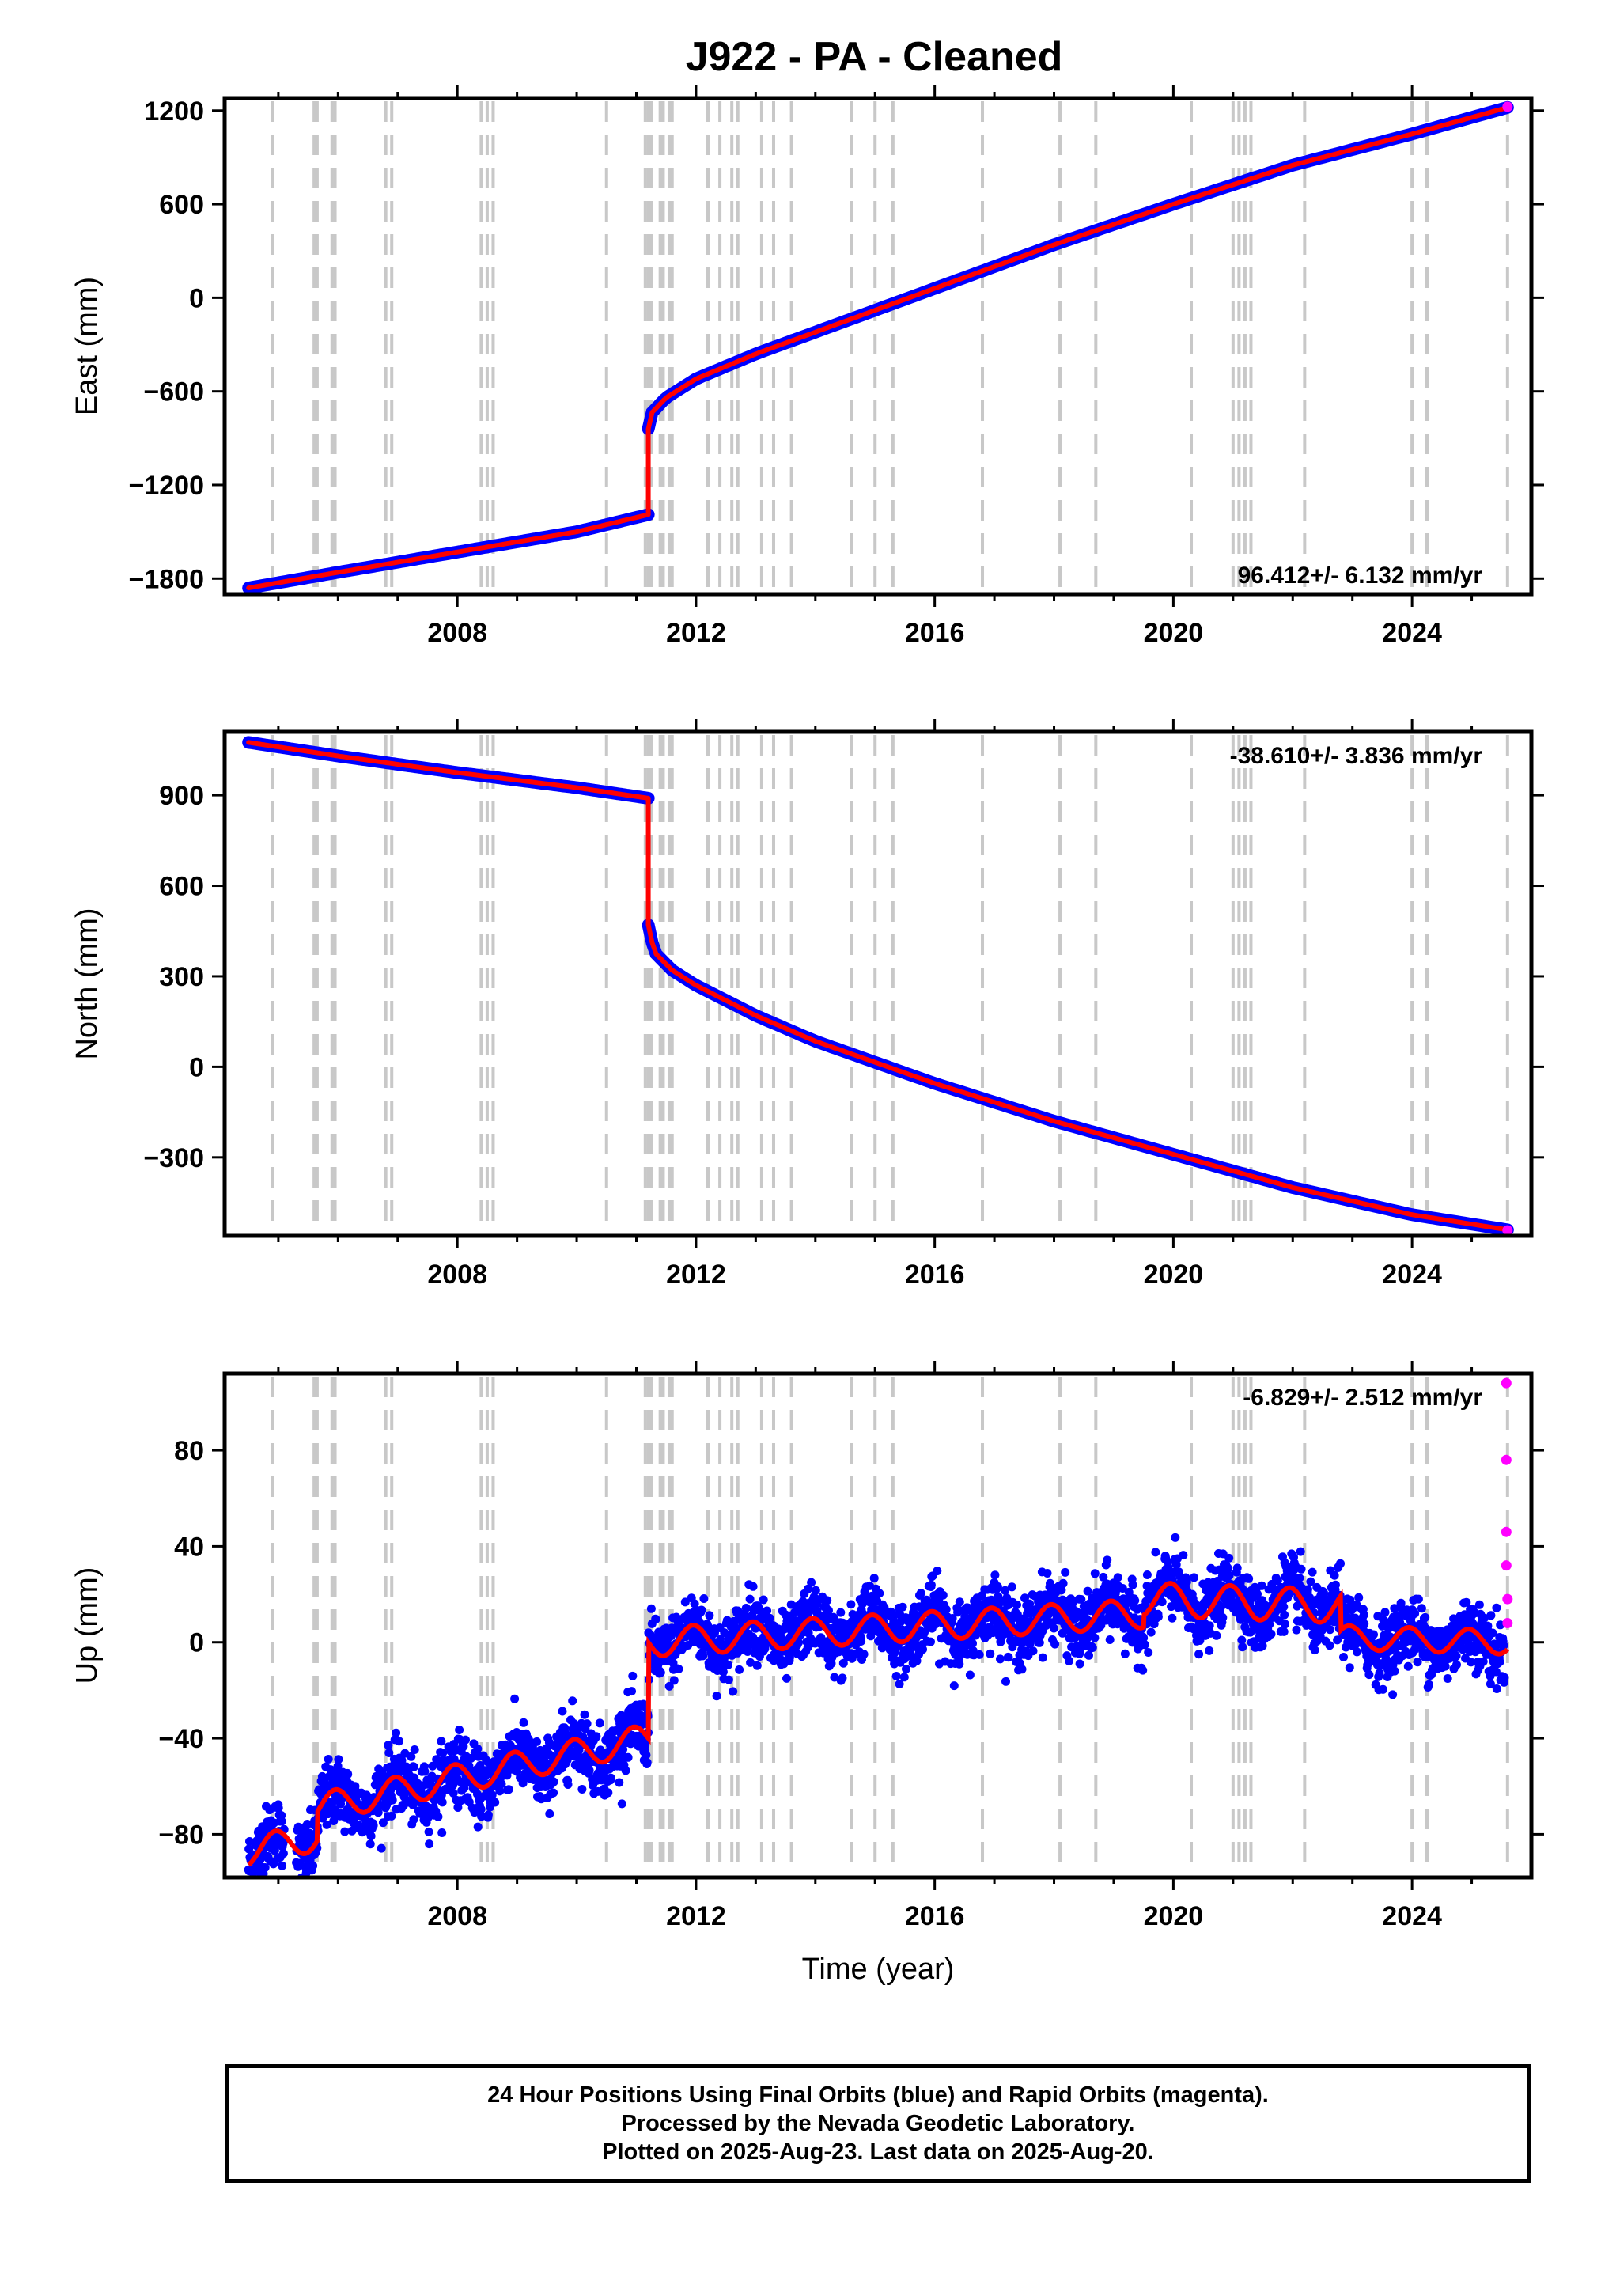 Image resolution: width=1601 pixels, height=2296 pixels. Describe the element at coordinates (1361, 576) in the screenshot. I see `rate-label: 96.412+/- 6.132 mm/yr` at that location.